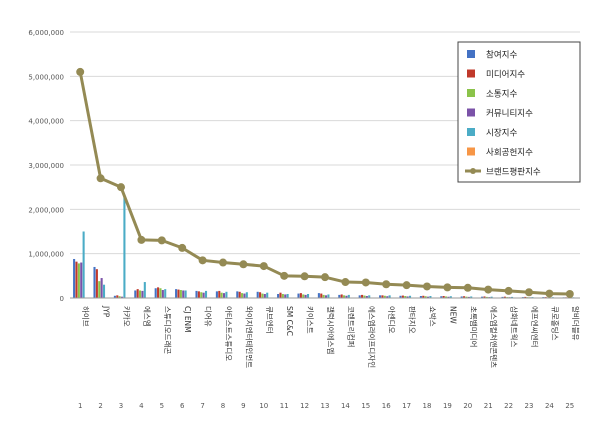 This screenshot has width=600, height=429. I want to click on x-tick-label: 와이지엔터테인먼트, so click(249, 337).